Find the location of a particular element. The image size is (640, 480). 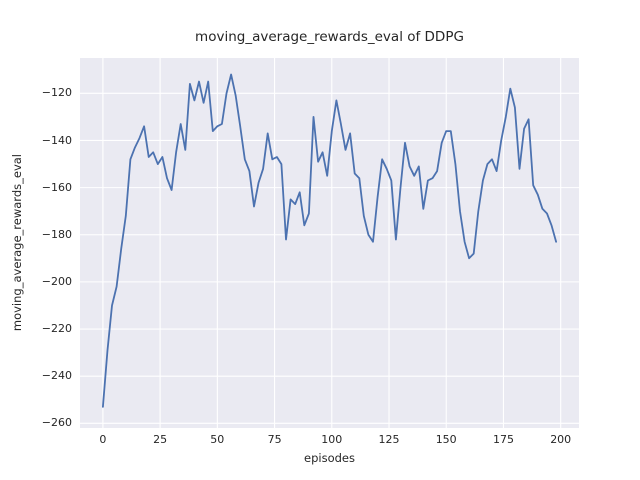

y-tick-label: −180 is located at coordinates (56, 234).